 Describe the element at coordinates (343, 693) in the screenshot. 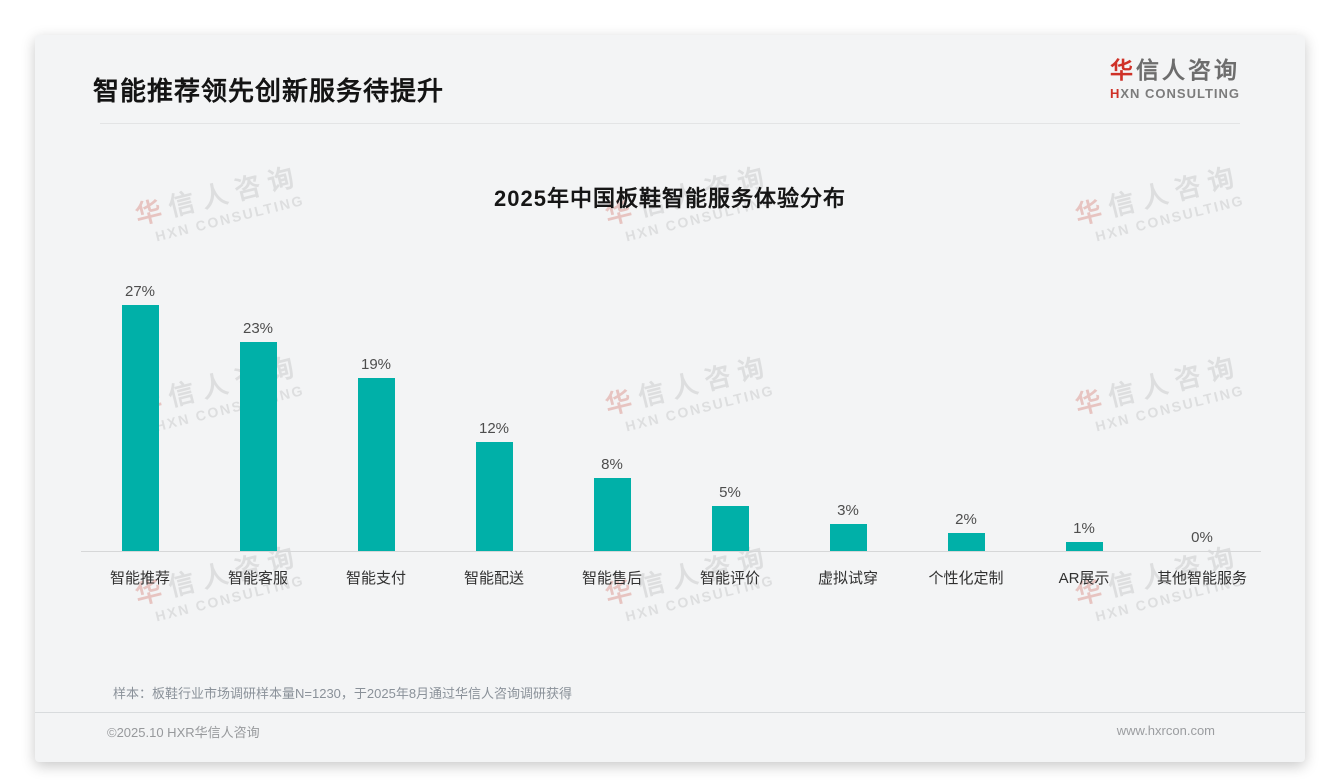

I see `sample-note: 样本：板鞋行业市场调研样本量N=1230，于2025年8月通过华信人咨询调研获得` at that location.